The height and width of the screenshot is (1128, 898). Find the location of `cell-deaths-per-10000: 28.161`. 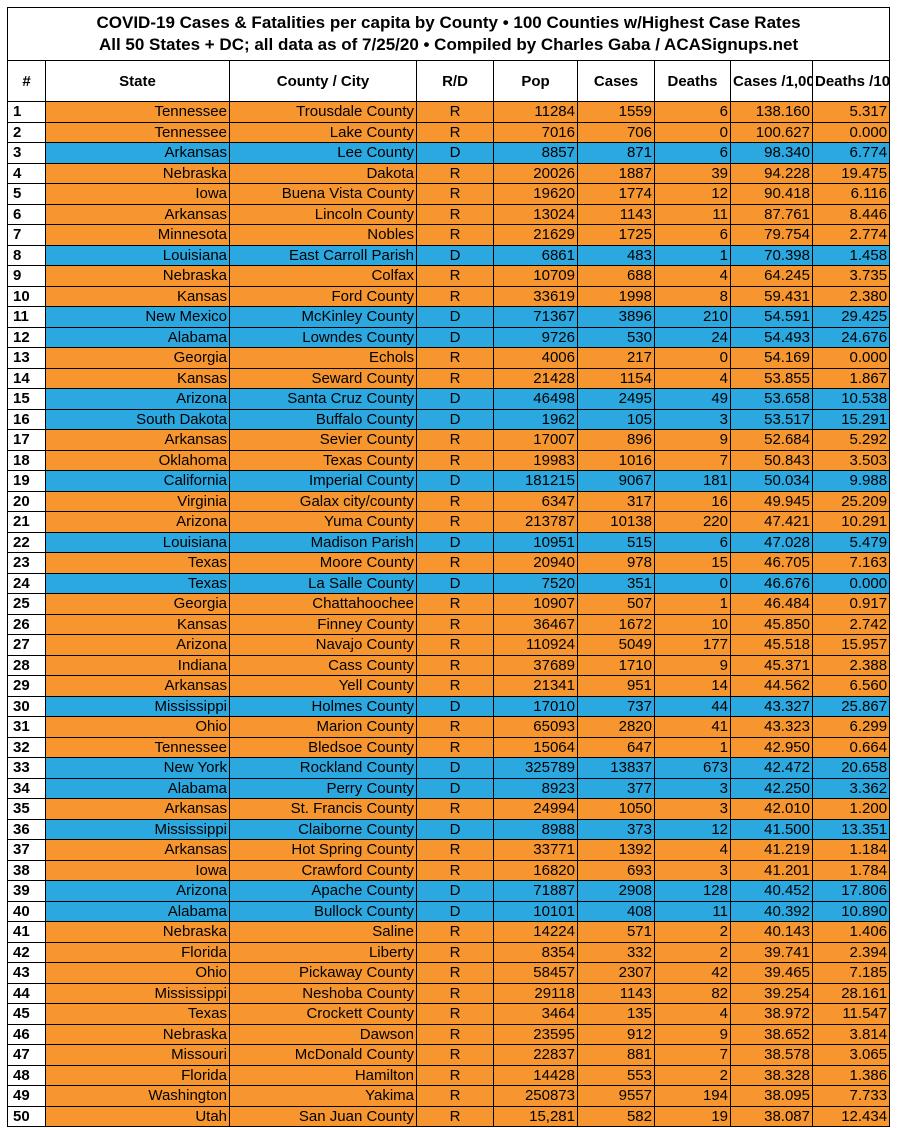

cell-deaths-per-10000: 28.161 is located at coordinates (851, 993).